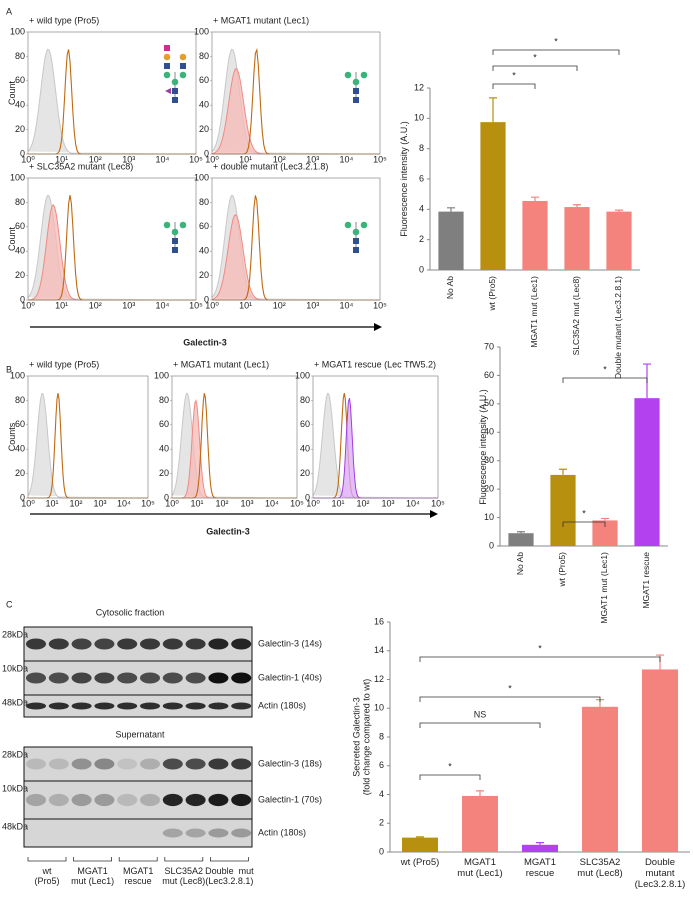 The image size is (693, 921). Describe the element at coordinates (480, 714) in the screenshot. I see `significance-label: NS` at that location.